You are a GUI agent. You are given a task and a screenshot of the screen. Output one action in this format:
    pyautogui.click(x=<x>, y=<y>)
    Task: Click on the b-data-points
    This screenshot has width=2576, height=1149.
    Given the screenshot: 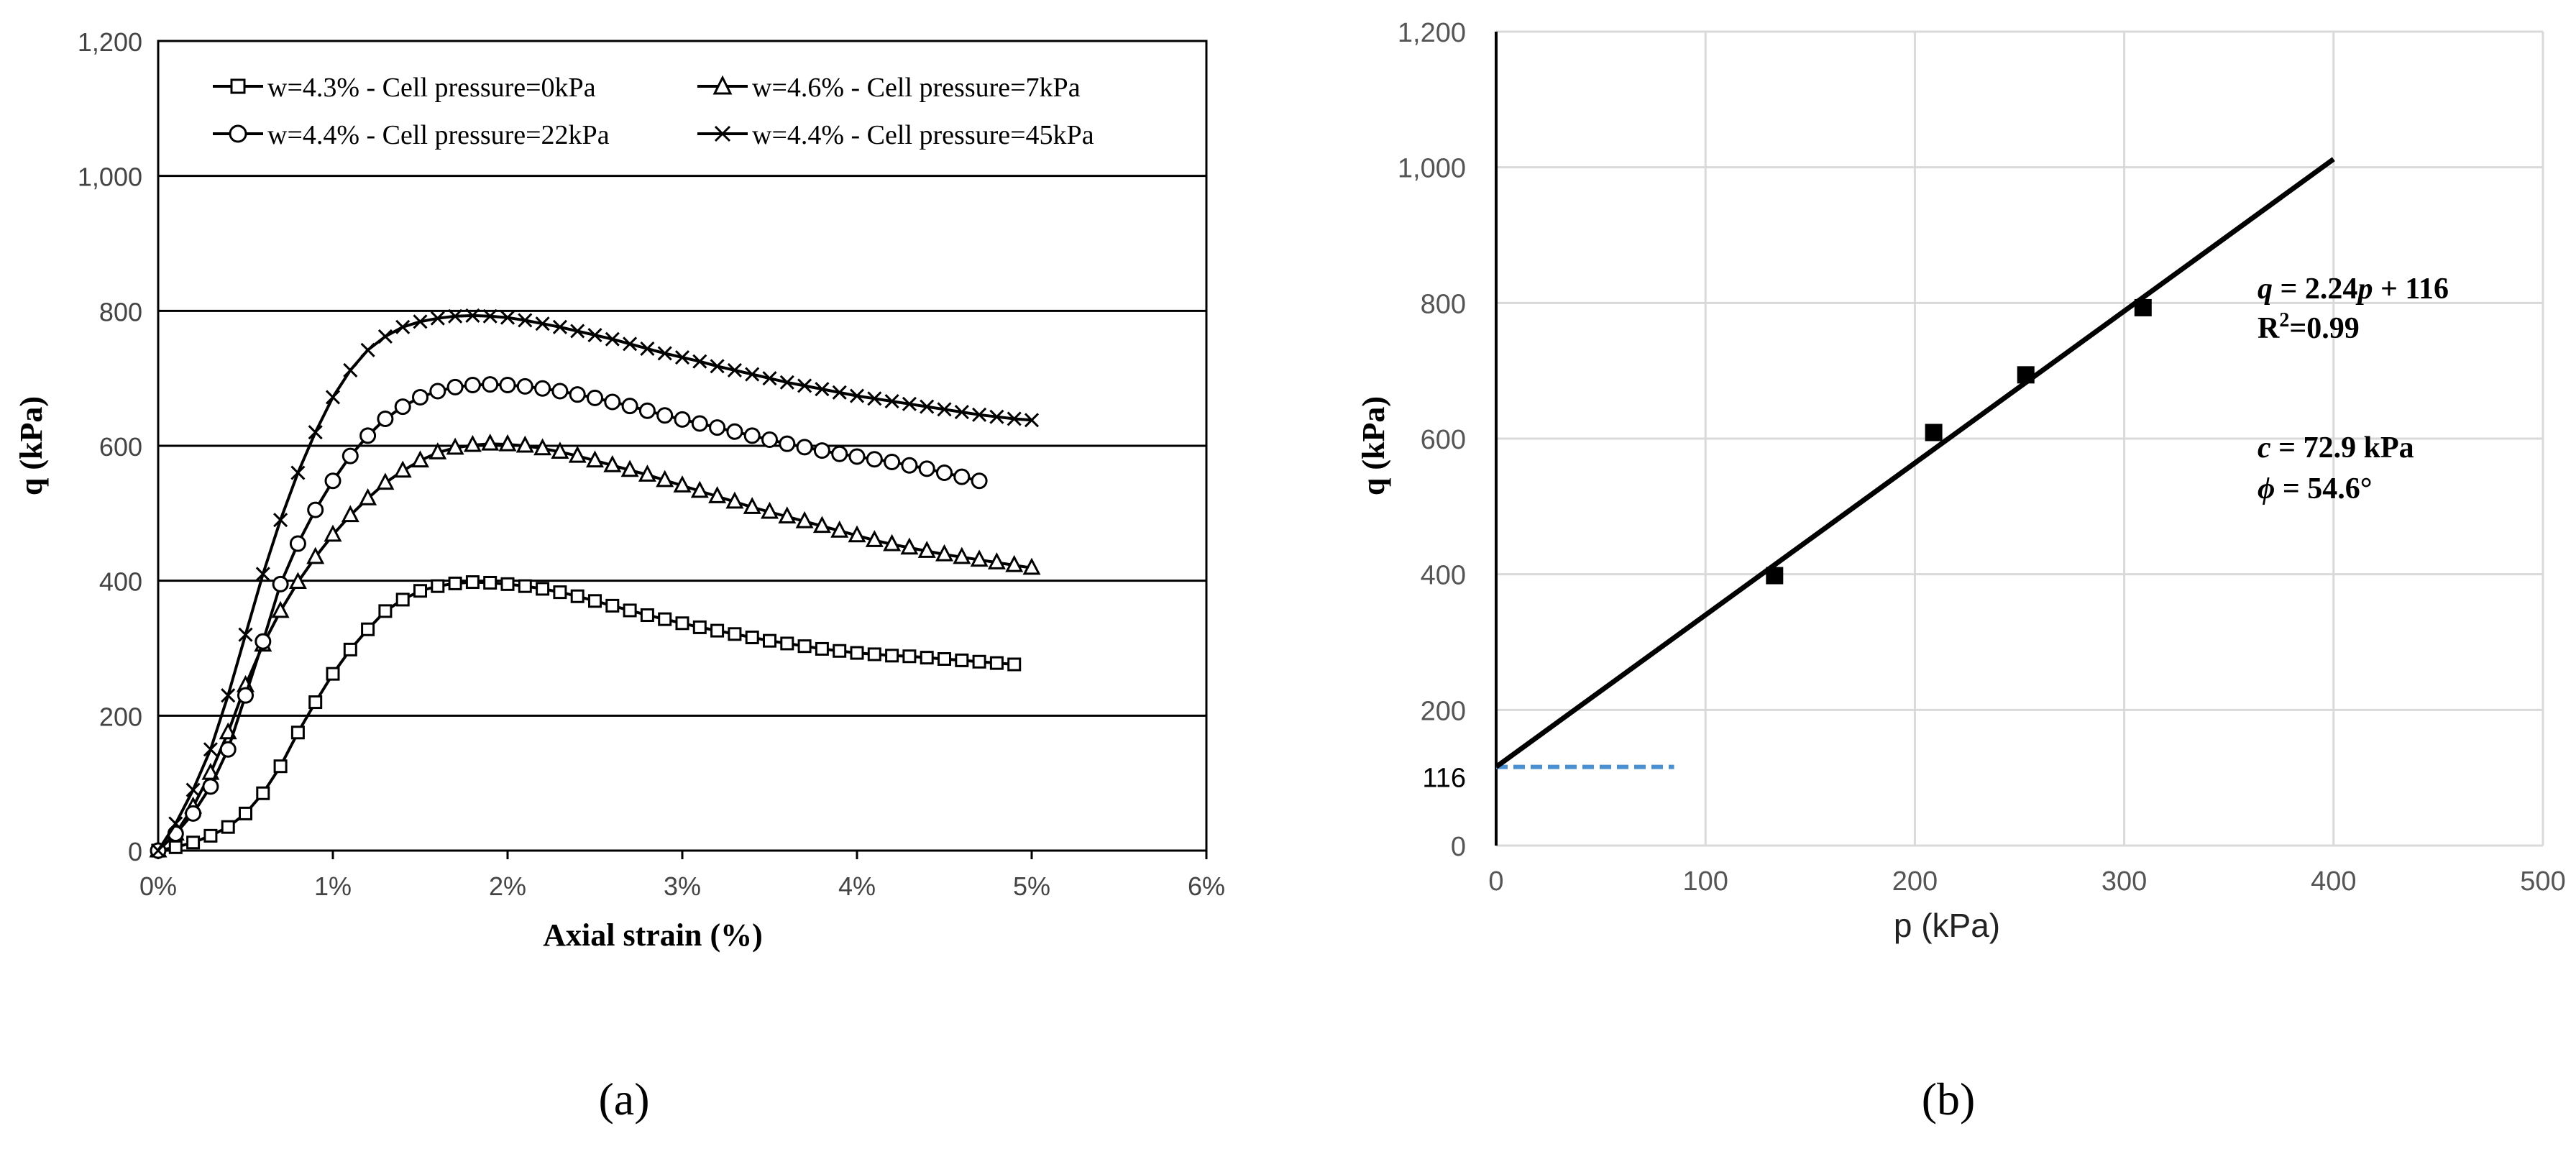 What is the action you would take?
    pyautogui.click(x=1959, y=441)
    